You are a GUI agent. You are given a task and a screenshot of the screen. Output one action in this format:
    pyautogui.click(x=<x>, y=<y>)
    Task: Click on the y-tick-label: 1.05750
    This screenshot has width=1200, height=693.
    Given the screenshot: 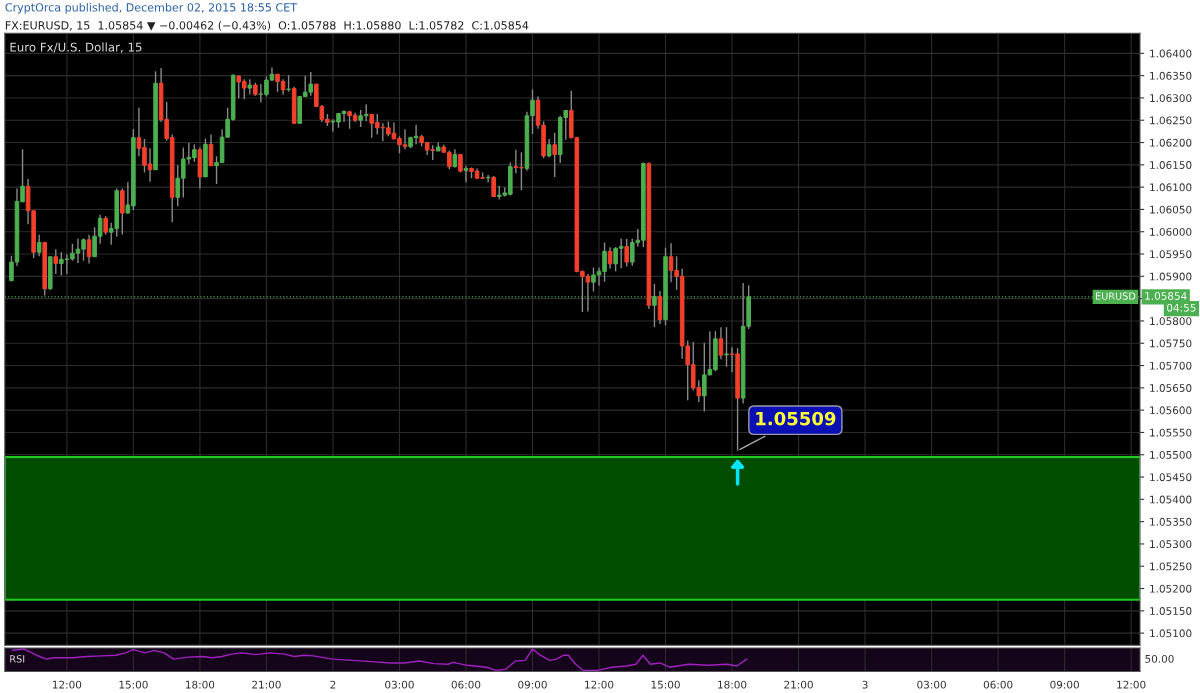 What is the action you would take?
    pyautogui.click(x=1171, y=343)
    